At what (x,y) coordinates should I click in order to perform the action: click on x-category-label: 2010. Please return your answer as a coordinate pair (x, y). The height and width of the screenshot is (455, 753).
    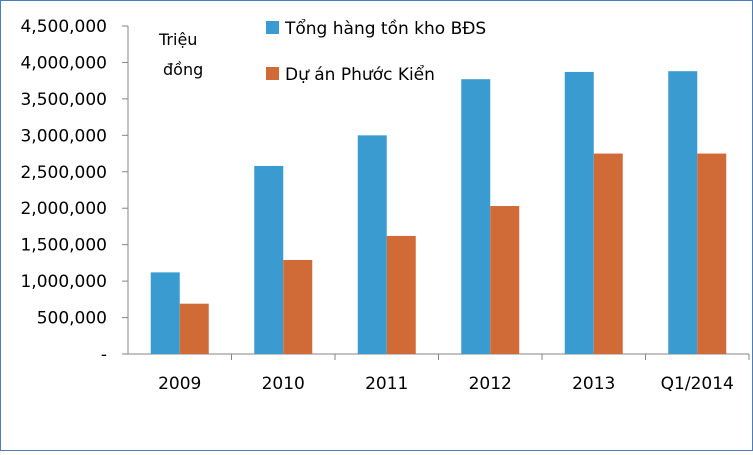
    Looking at the image, I should click on (283, 384).